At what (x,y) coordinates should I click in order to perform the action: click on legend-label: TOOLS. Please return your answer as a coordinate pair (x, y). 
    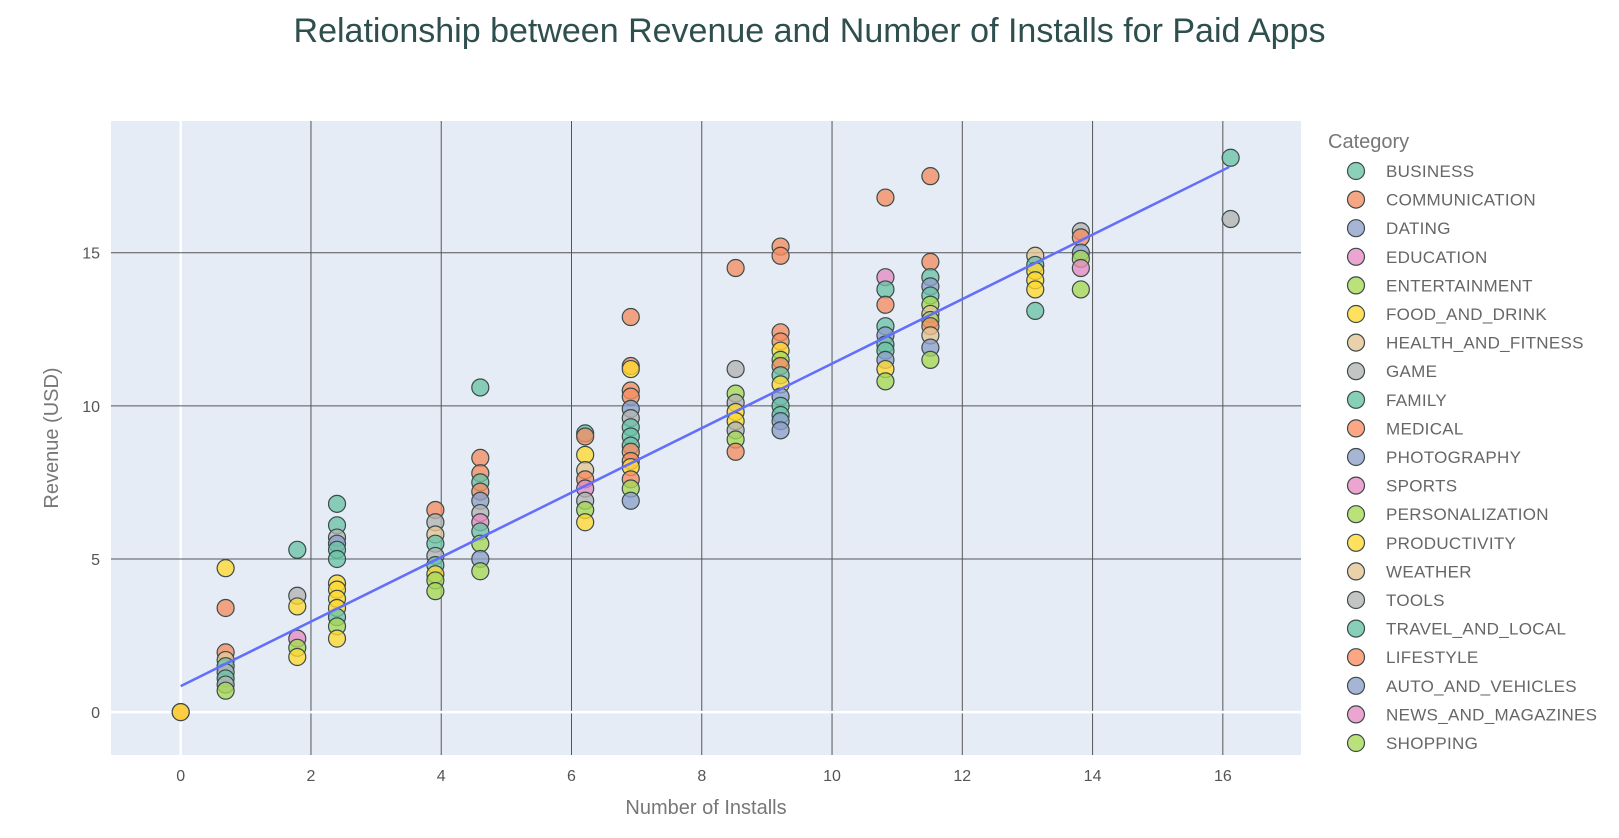
    Looking at the image, I should click on (1415, 600).